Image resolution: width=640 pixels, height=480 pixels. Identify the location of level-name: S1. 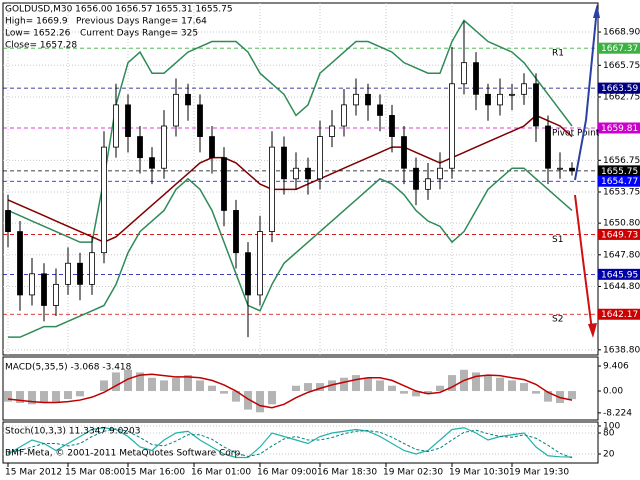
(557, 240).